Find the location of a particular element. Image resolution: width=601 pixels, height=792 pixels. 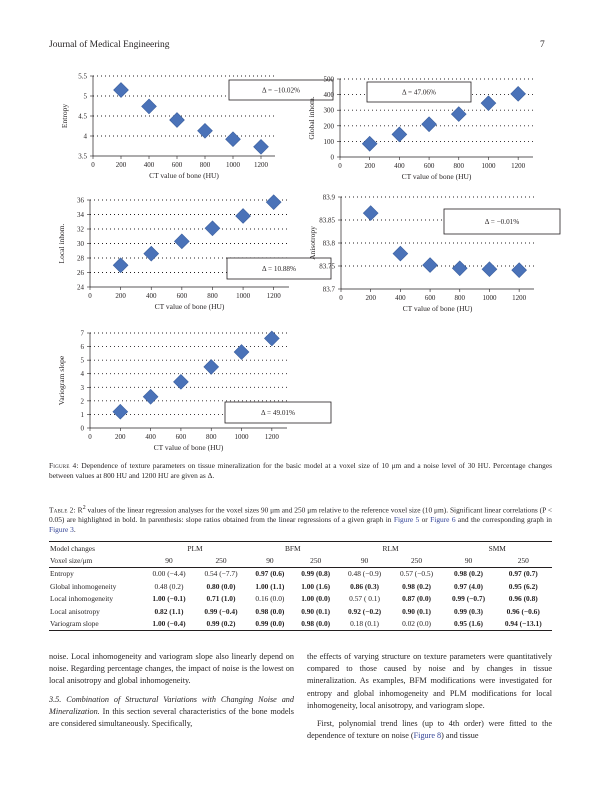

y-axis-label: Entropy is located at coordinates (64, 116).